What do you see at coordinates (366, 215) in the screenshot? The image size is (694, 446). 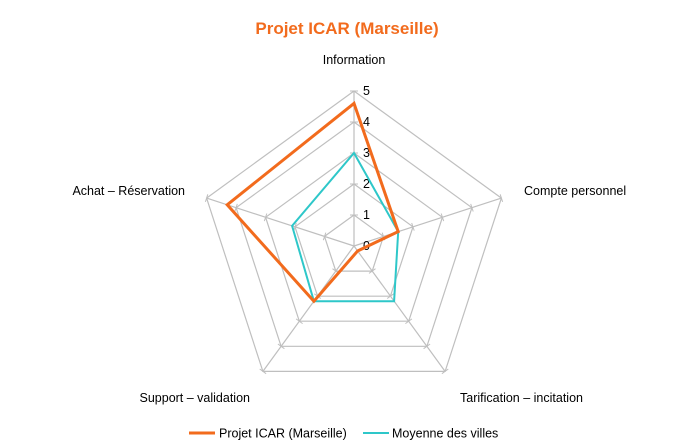 I see `tick-label: 1` at bounding box center [366, 215].